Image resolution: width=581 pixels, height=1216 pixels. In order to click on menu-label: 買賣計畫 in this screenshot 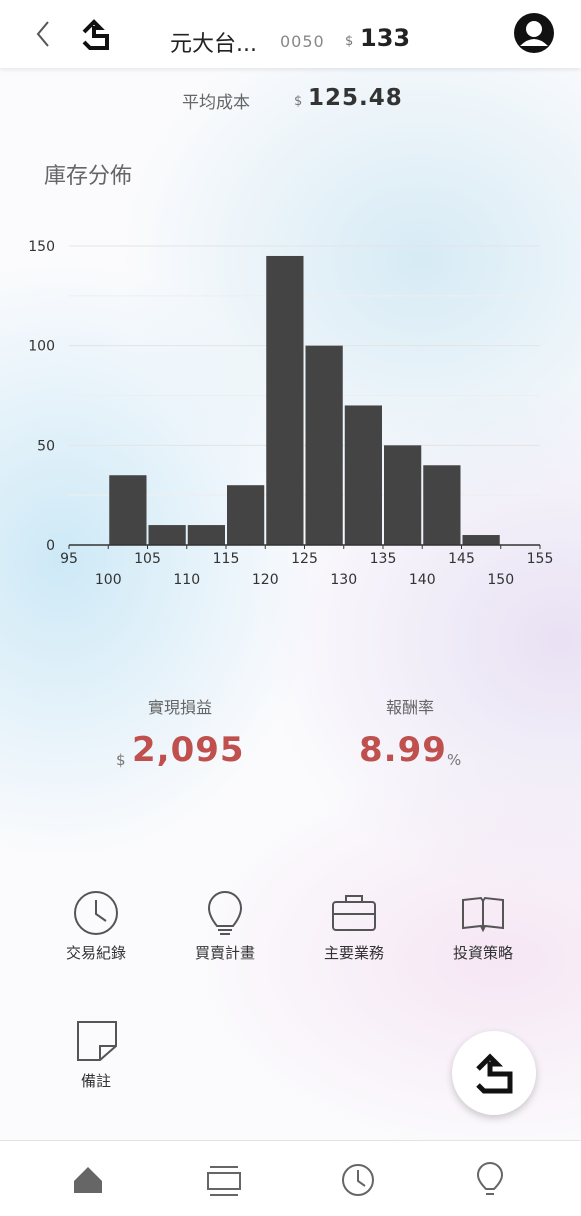, I will do `click(224, 953)`.